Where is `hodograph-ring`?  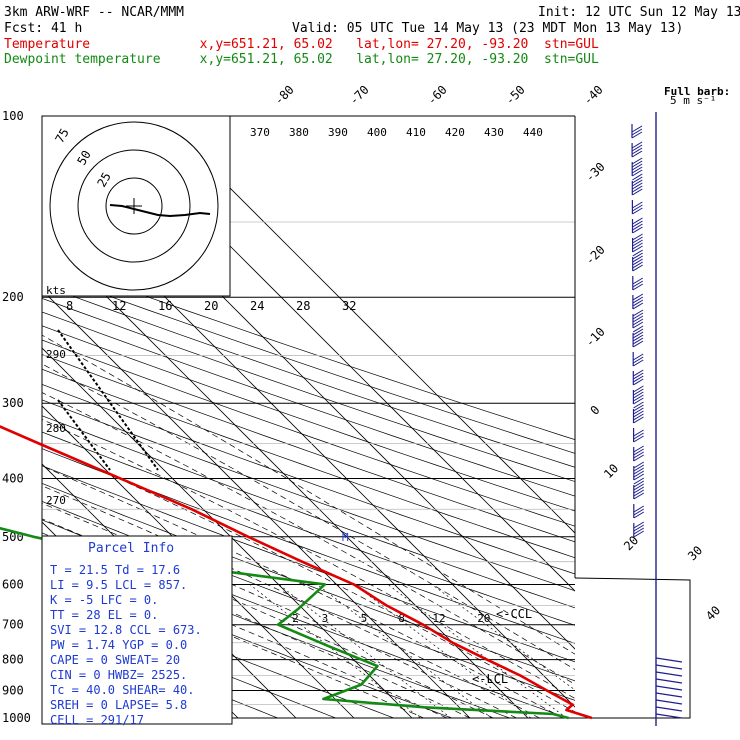
hodograph-ring is located at coordinates (134, 206).